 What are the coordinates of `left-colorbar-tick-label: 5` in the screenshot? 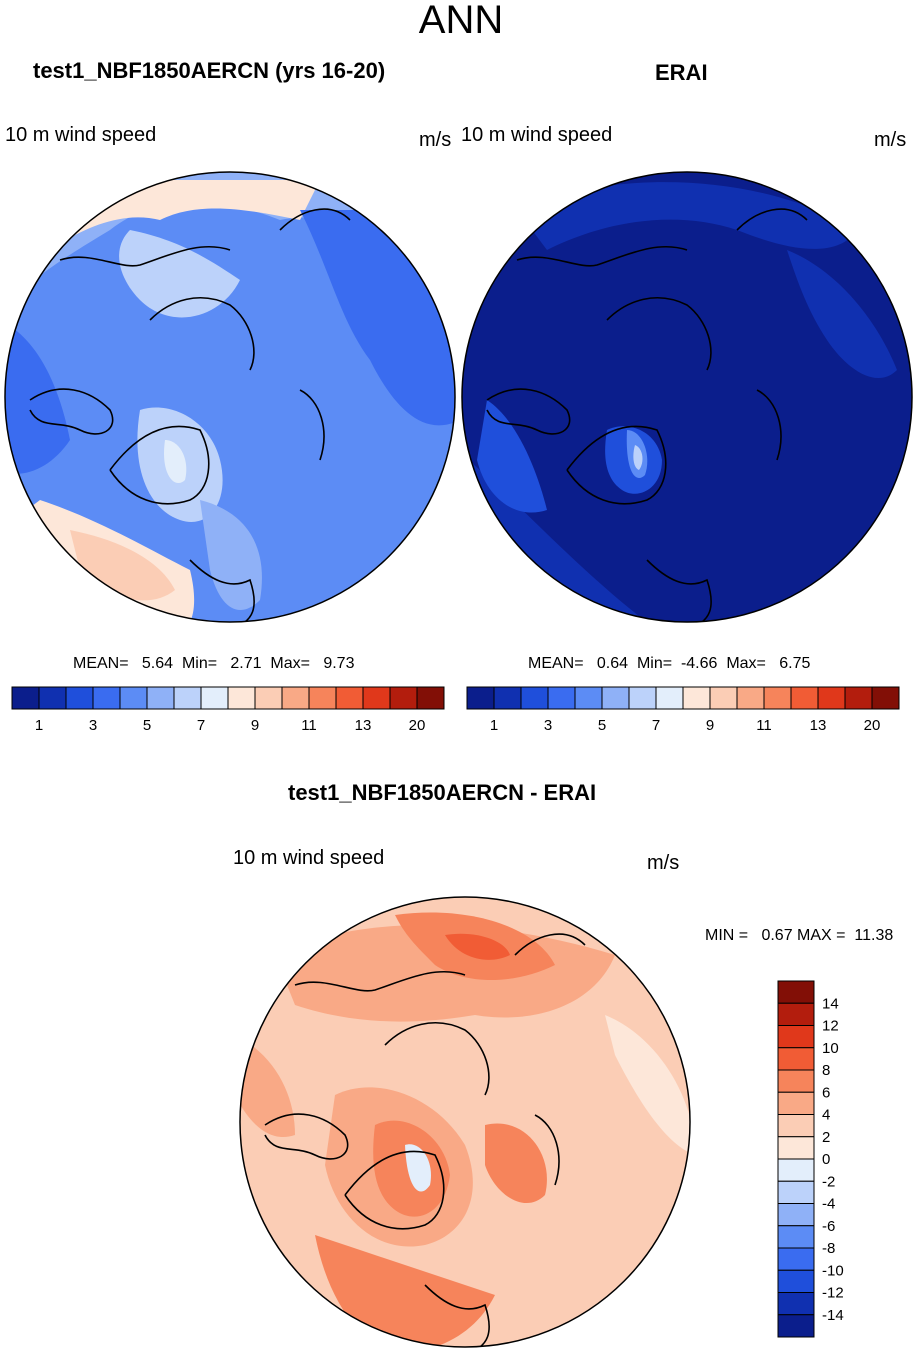 It's located at (147, 725).